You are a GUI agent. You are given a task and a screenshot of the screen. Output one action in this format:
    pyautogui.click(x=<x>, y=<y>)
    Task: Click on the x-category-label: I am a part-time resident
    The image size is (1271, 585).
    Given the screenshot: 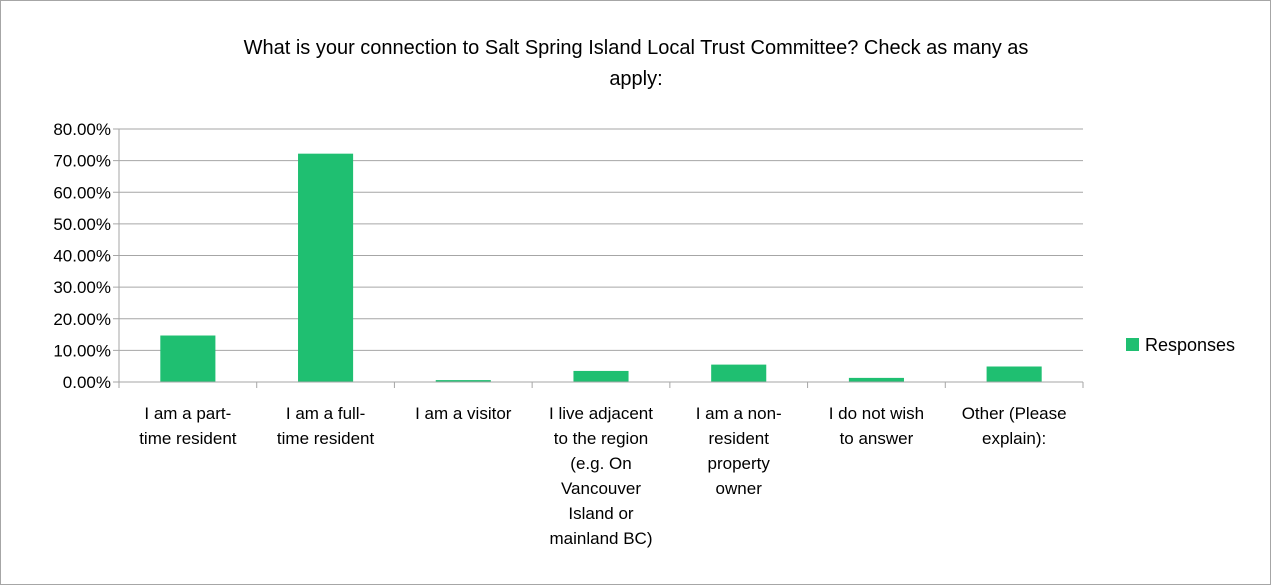 What is the action you would take?
    pyautogui.click(x=188, y=426)
    